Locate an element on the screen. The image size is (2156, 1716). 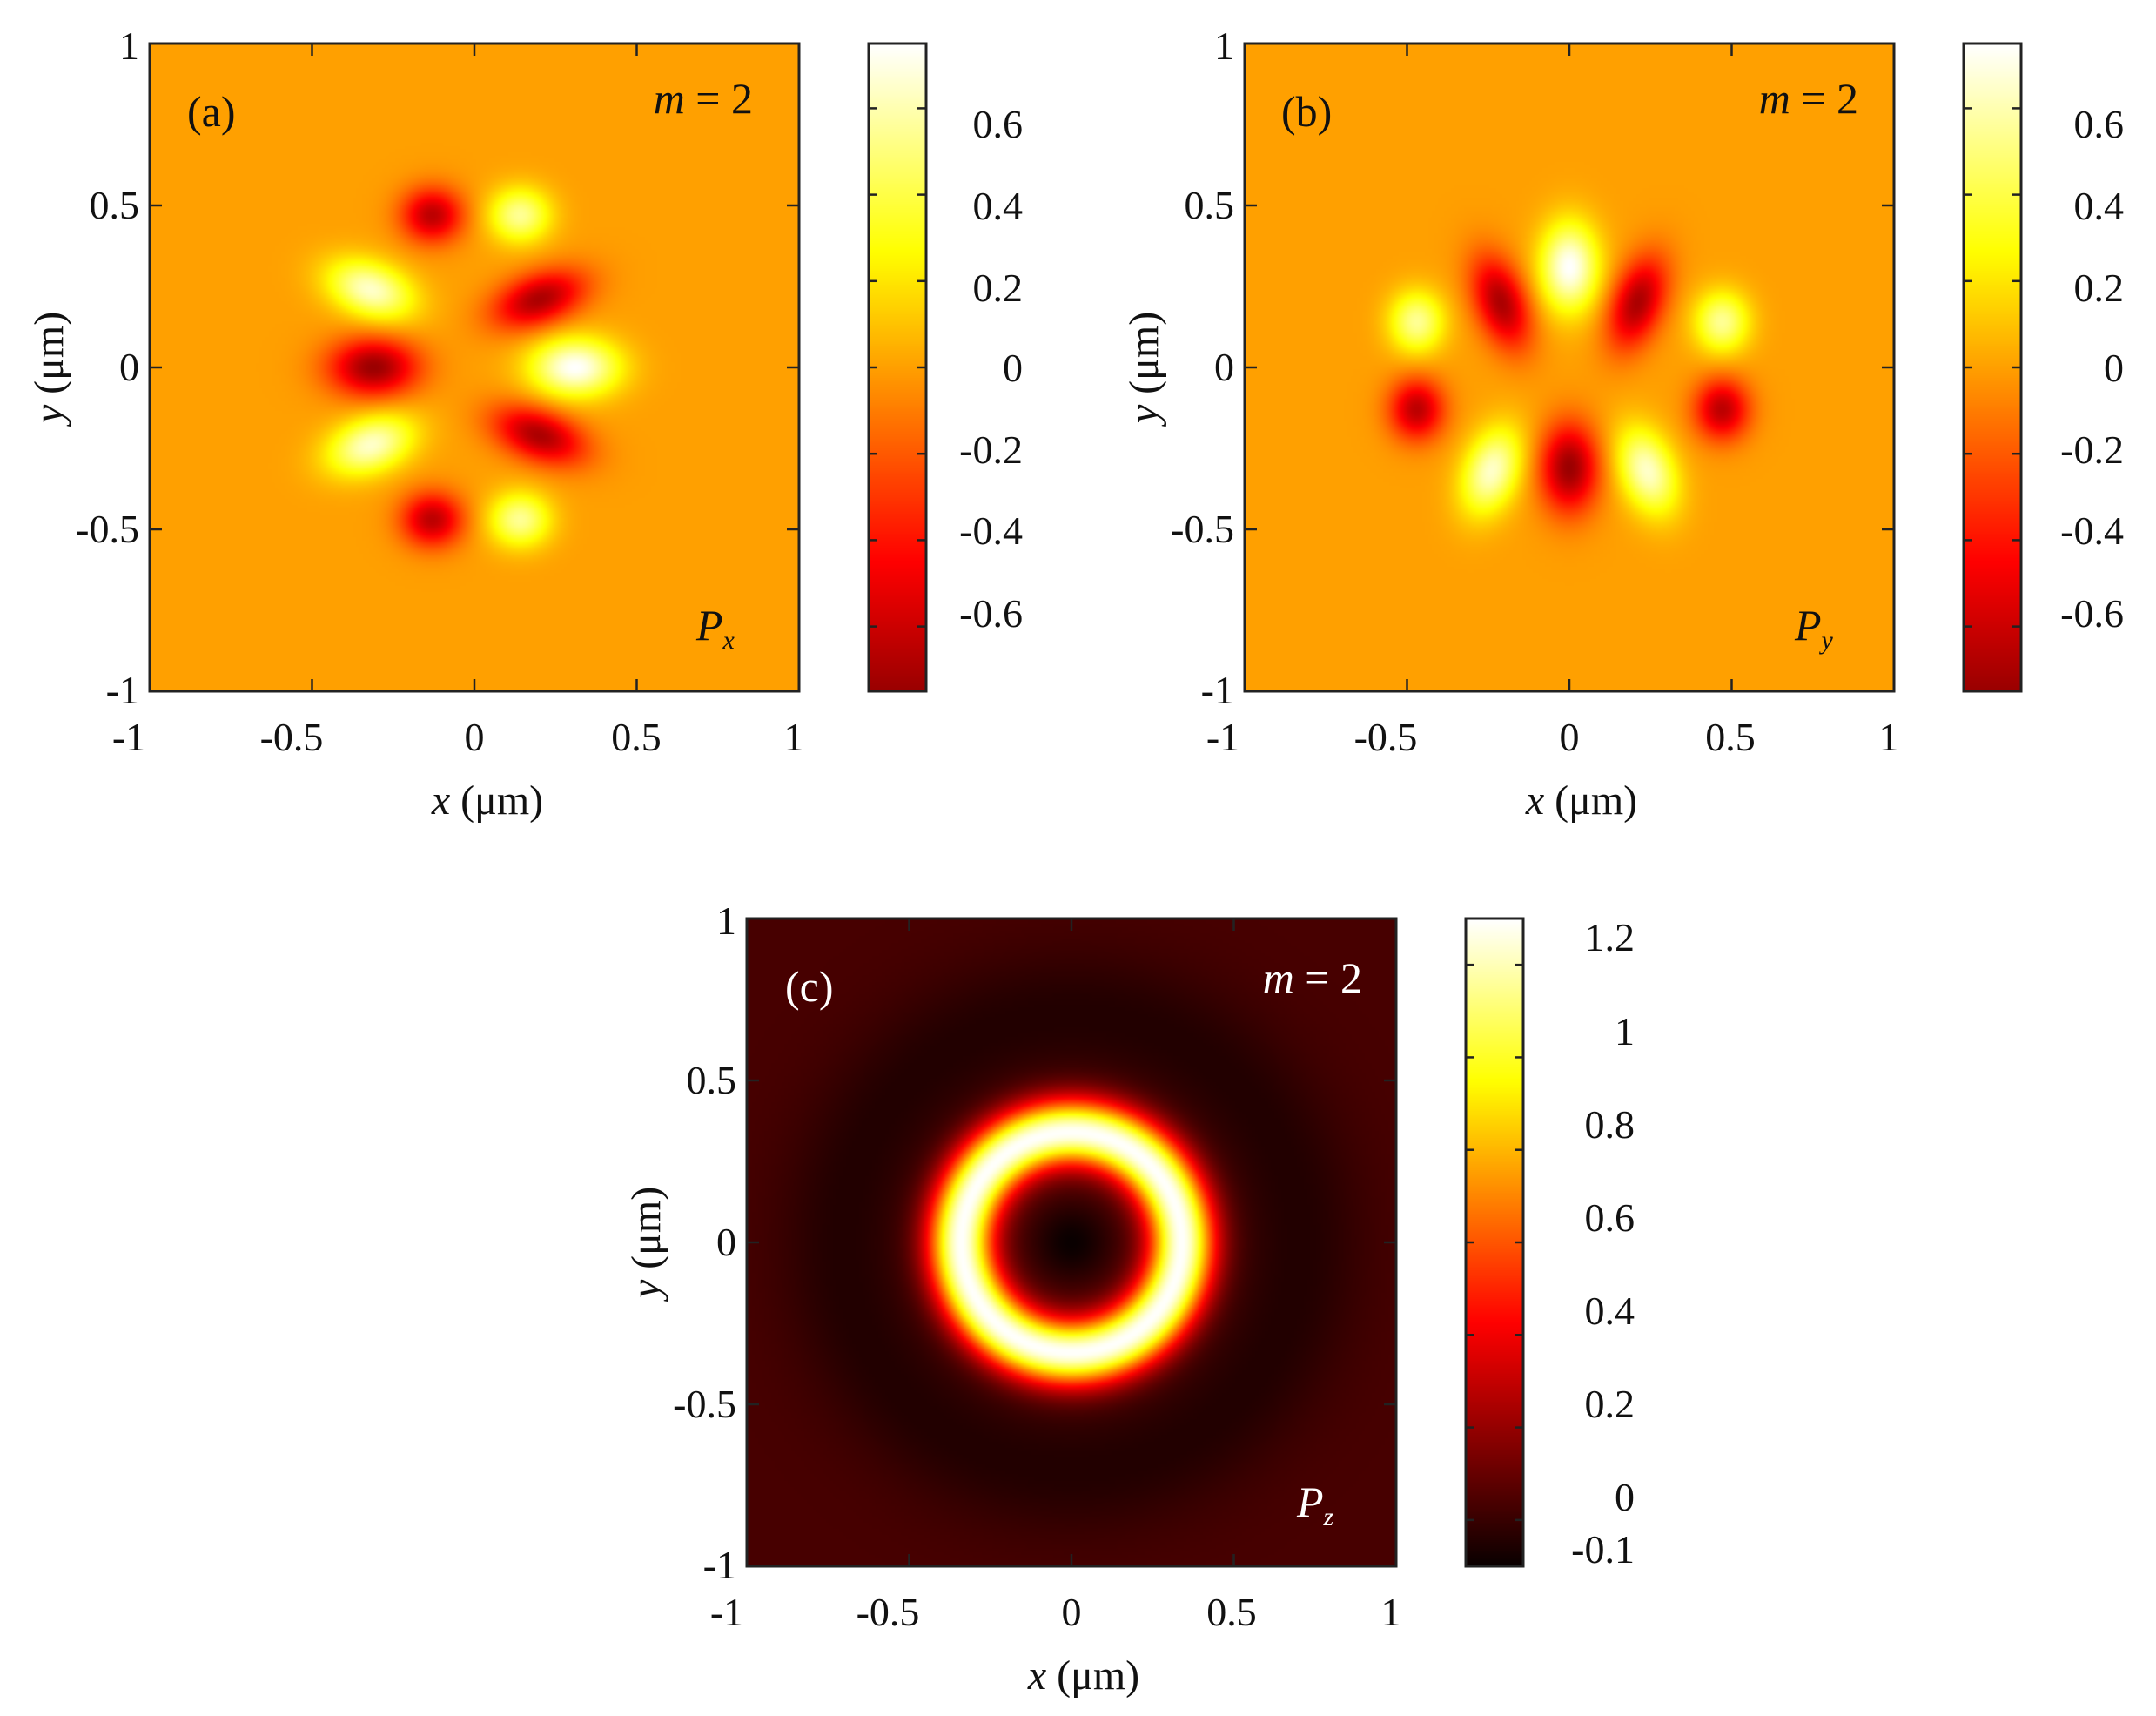
panel-c-colorbar-ticks is located at coordinates (1494, 1265).